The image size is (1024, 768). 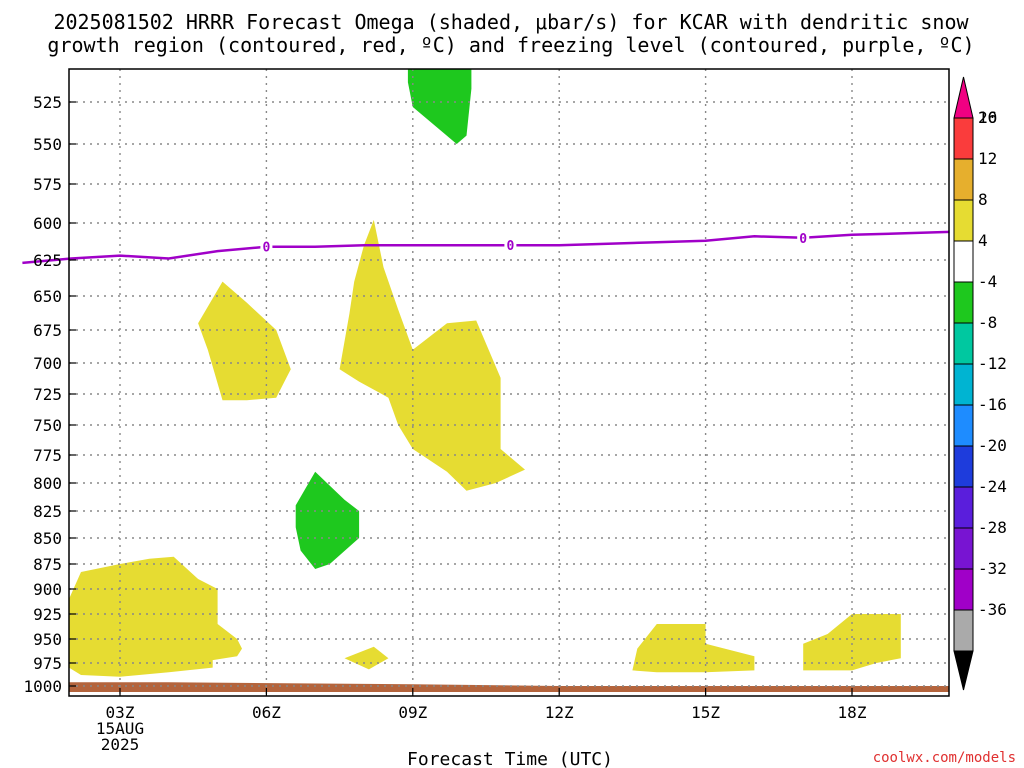 I want to click on colorbar-label: 20, so click(x=987, y=117).